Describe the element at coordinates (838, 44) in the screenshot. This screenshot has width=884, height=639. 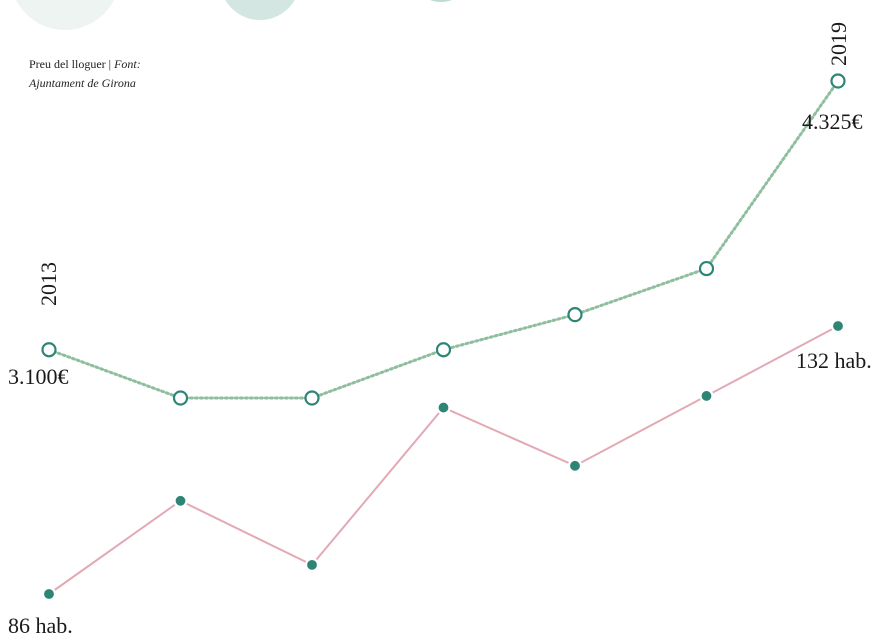
I see `end-year-label: 2019` at that location.